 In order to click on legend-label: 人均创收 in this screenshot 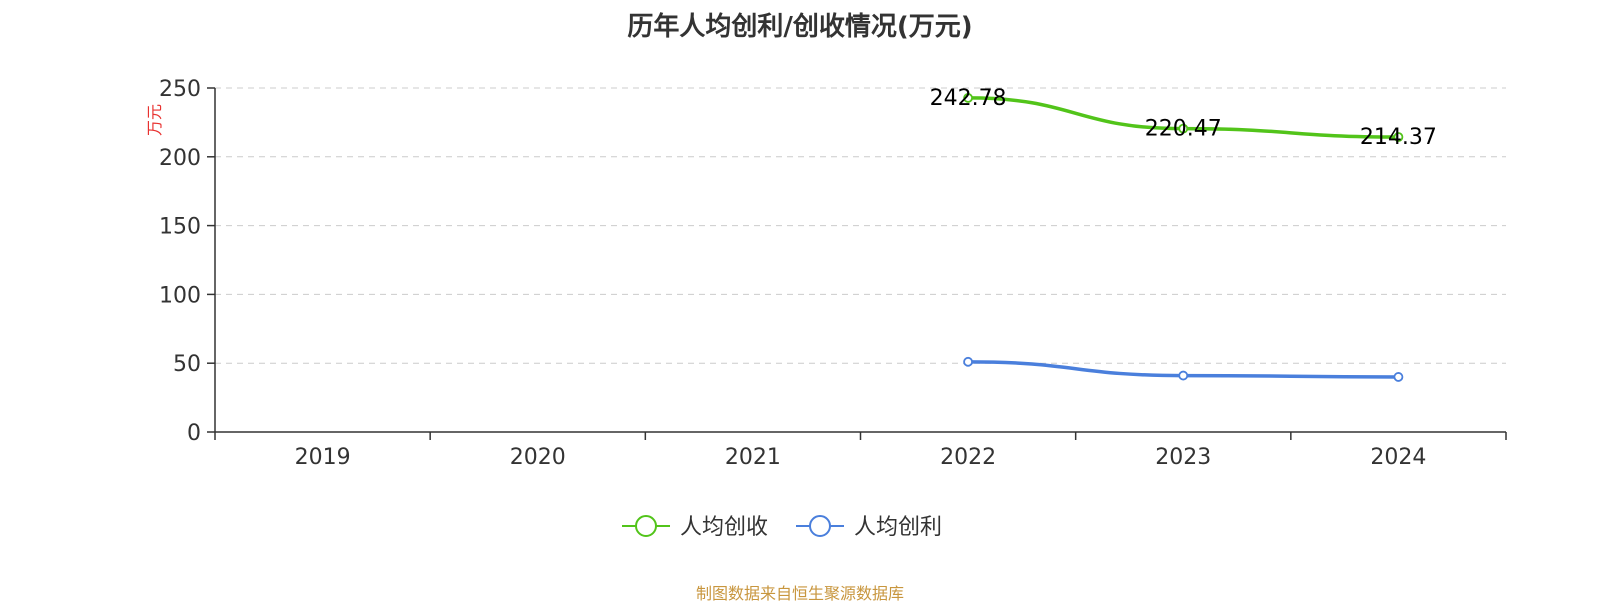, I will do `click(724, 527)`.